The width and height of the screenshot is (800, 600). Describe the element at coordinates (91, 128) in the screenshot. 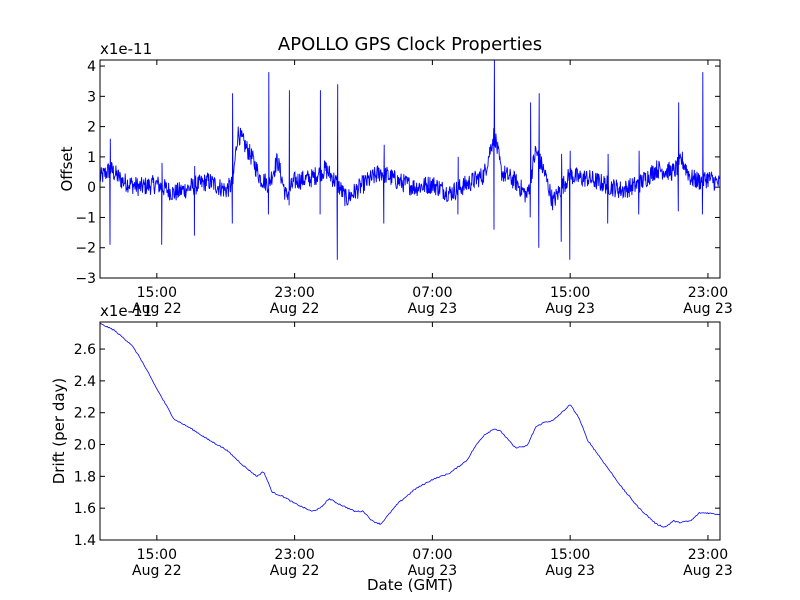

I see `offset-ytick-label: 2` at that location.